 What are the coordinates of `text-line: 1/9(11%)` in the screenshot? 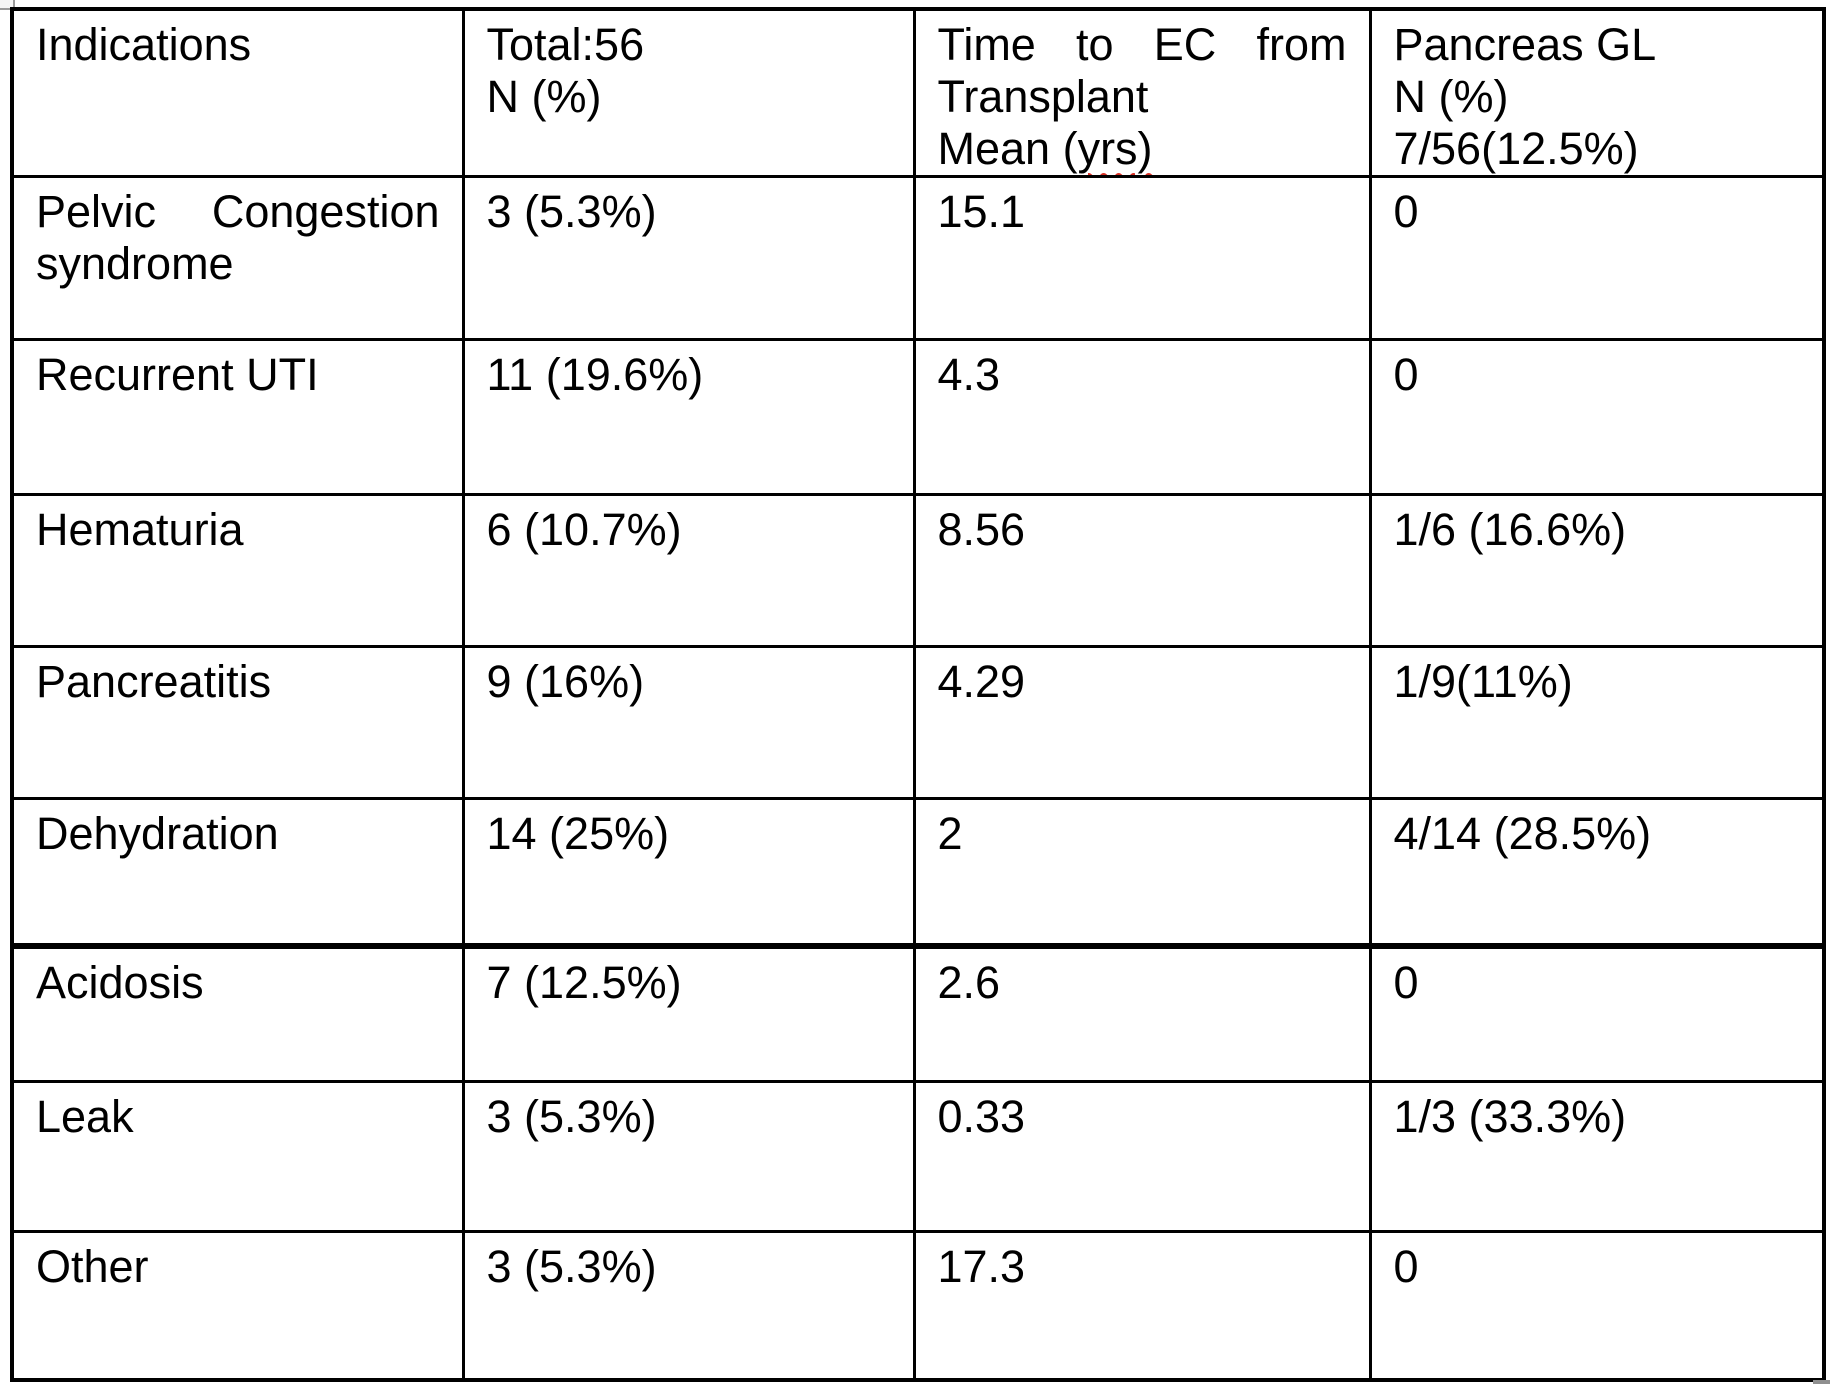 It's located at (1483, 681).